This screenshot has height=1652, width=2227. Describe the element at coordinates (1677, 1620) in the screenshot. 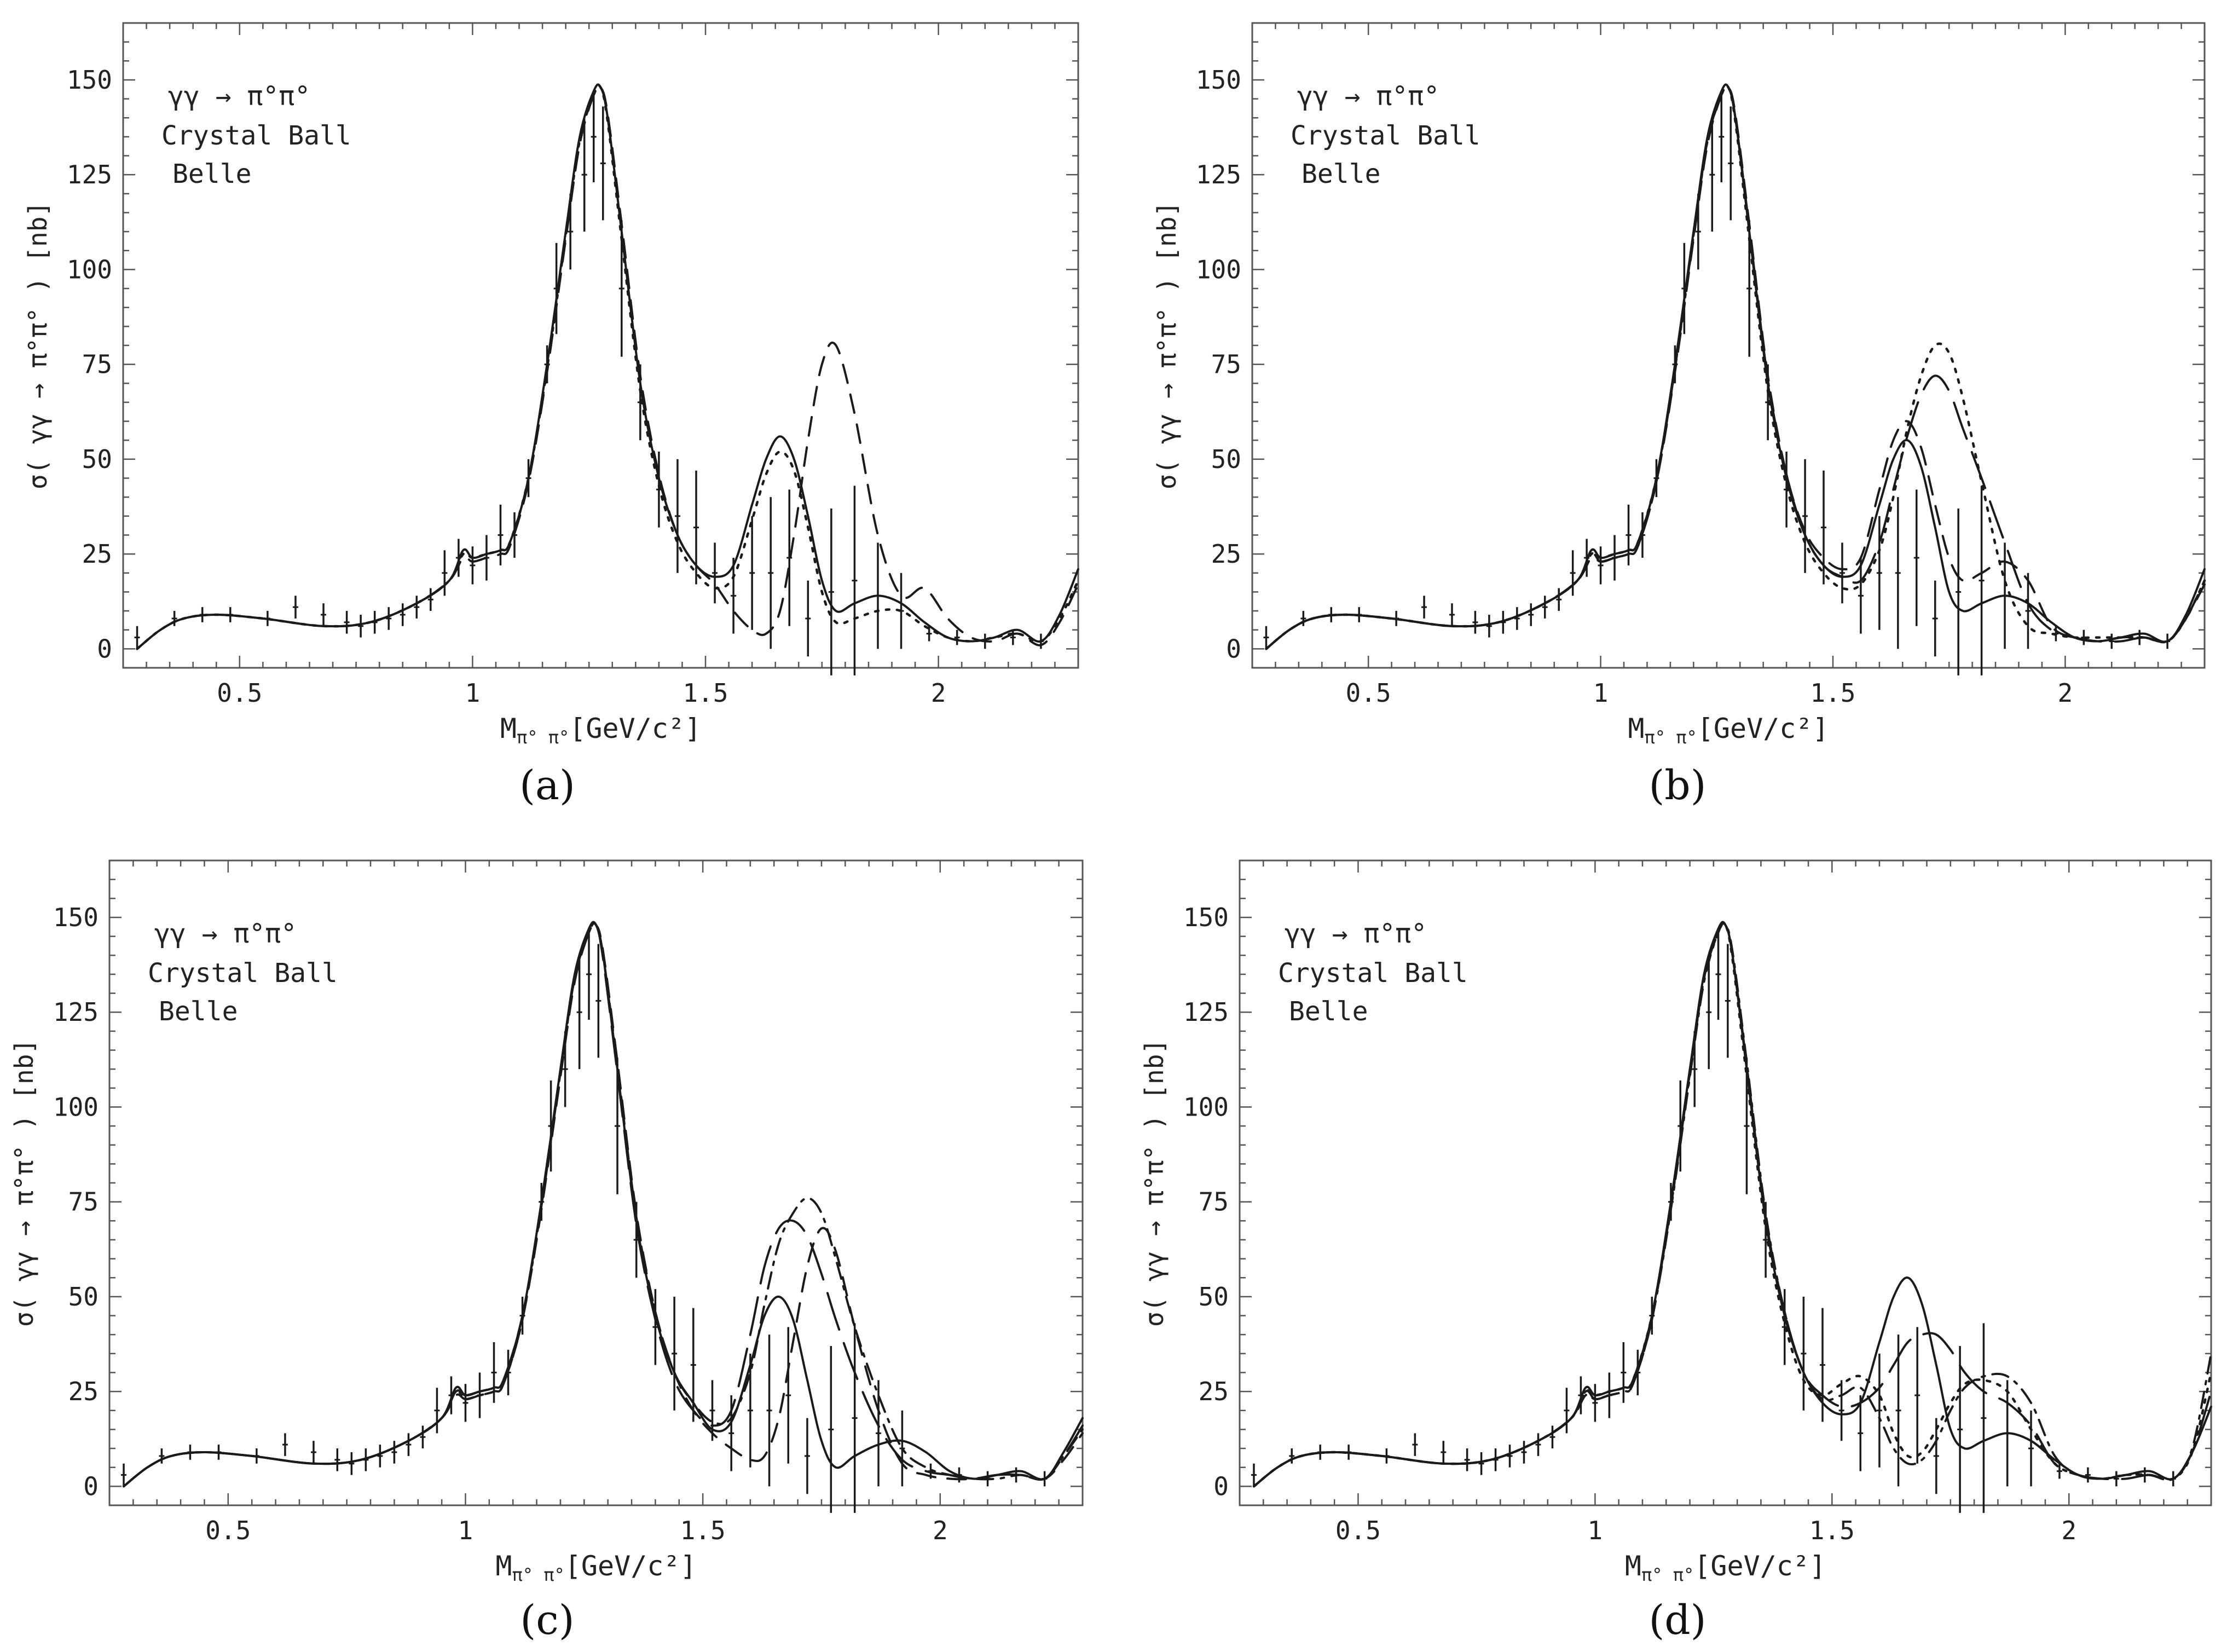

I see `panel-d-caption: (d)` at that location.